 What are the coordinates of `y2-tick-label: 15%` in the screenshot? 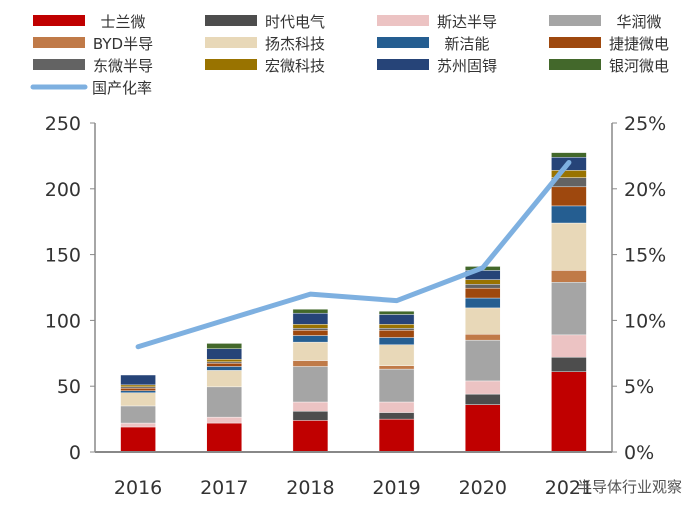 It's located at (645, 256).